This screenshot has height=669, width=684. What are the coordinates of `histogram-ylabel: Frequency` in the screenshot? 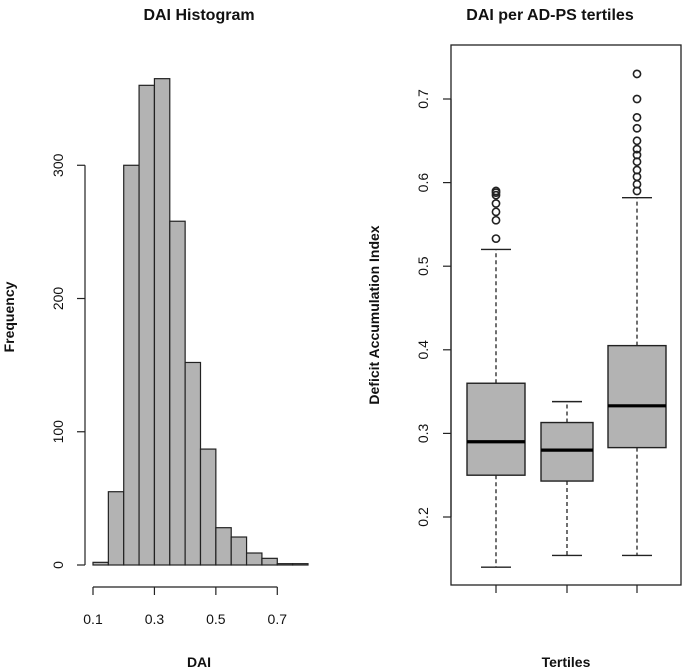 It's located at (9, 316).